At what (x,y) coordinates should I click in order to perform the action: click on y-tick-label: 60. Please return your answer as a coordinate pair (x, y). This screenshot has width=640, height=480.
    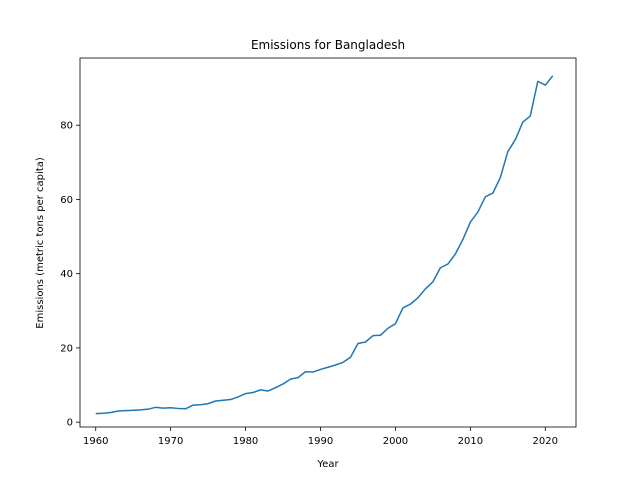
    Looking at the image, I should click on (66, 200).